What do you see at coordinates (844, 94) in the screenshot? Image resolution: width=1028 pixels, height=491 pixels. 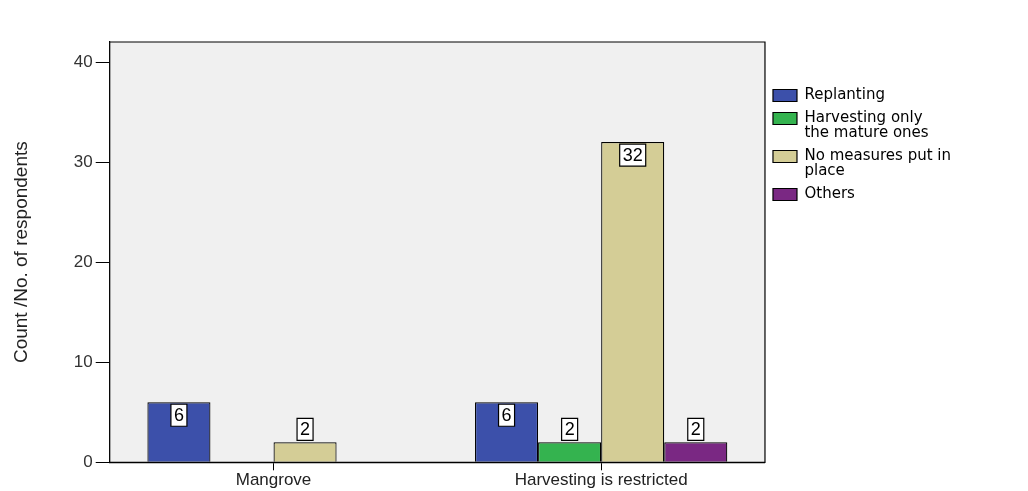 I see `legend-label: Replanting` at bounding box center [844, 94].